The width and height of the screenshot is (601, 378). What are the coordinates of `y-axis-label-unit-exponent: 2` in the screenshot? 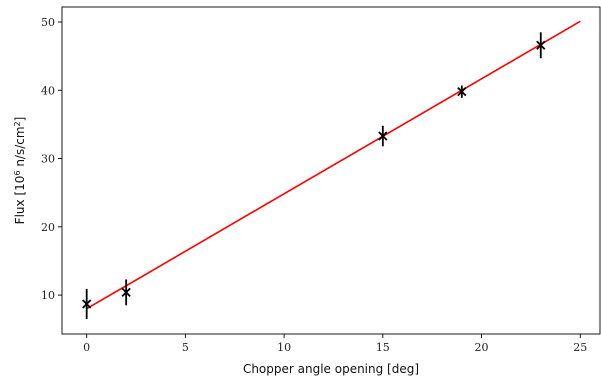 It's located at (17, 123).